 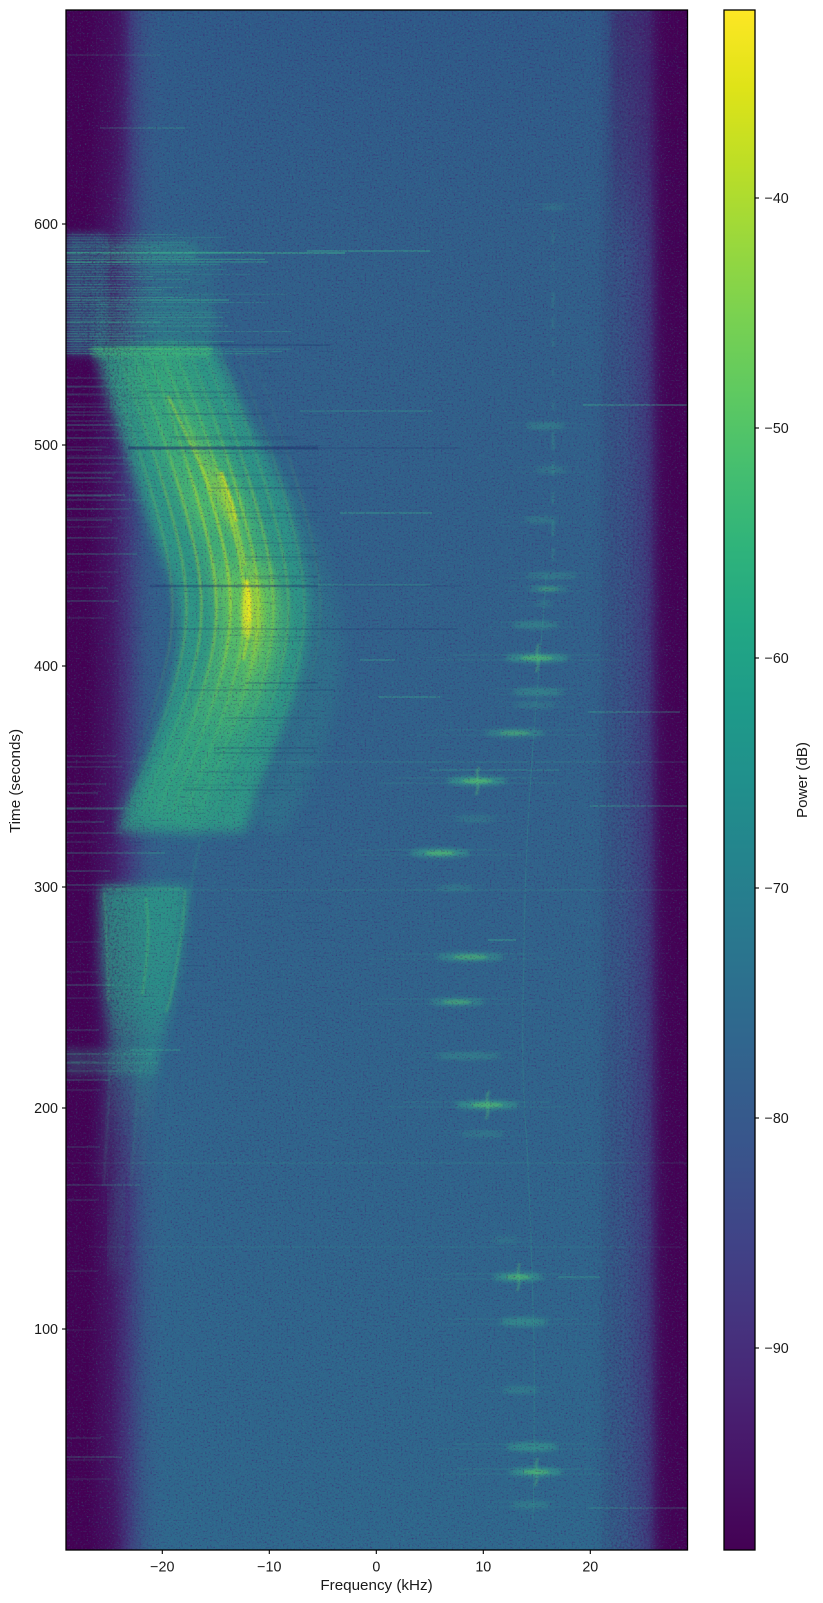 I want to click on svg-text: 400, so click(x=46, y=667).